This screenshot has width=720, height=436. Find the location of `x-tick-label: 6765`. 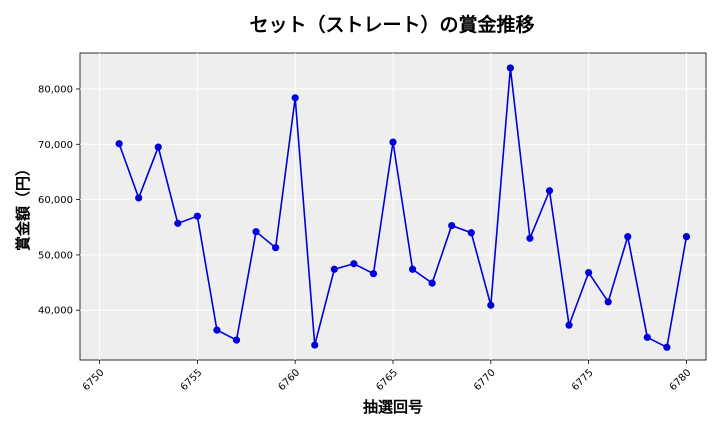

x-tick-label: 6765 is located at coordinates (387, 380).